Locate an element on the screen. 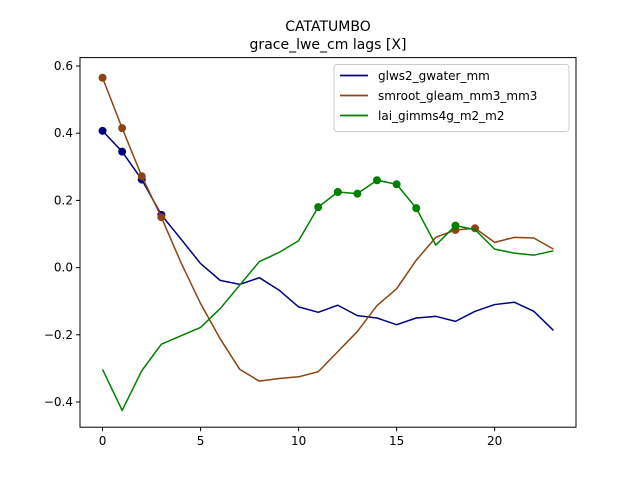 This screenshot has width=640, height=480. x-tick-label: 10 is located at coordinates (298, 441).